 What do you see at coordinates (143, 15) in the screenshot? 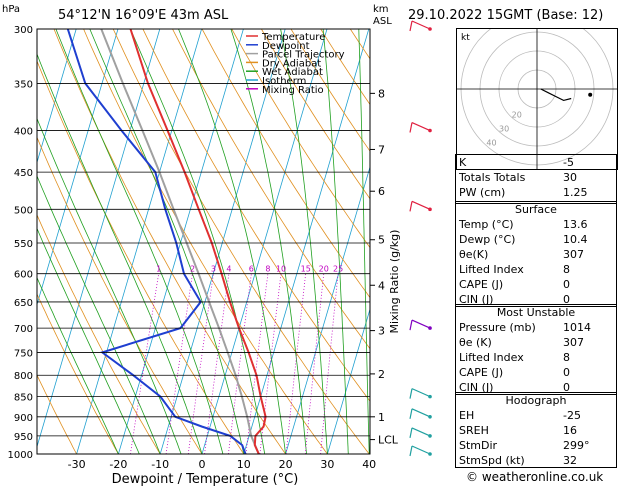
I see `station-coords: 54°12'N 16°09'E 43m ASL` at bounding box center [143, 15].